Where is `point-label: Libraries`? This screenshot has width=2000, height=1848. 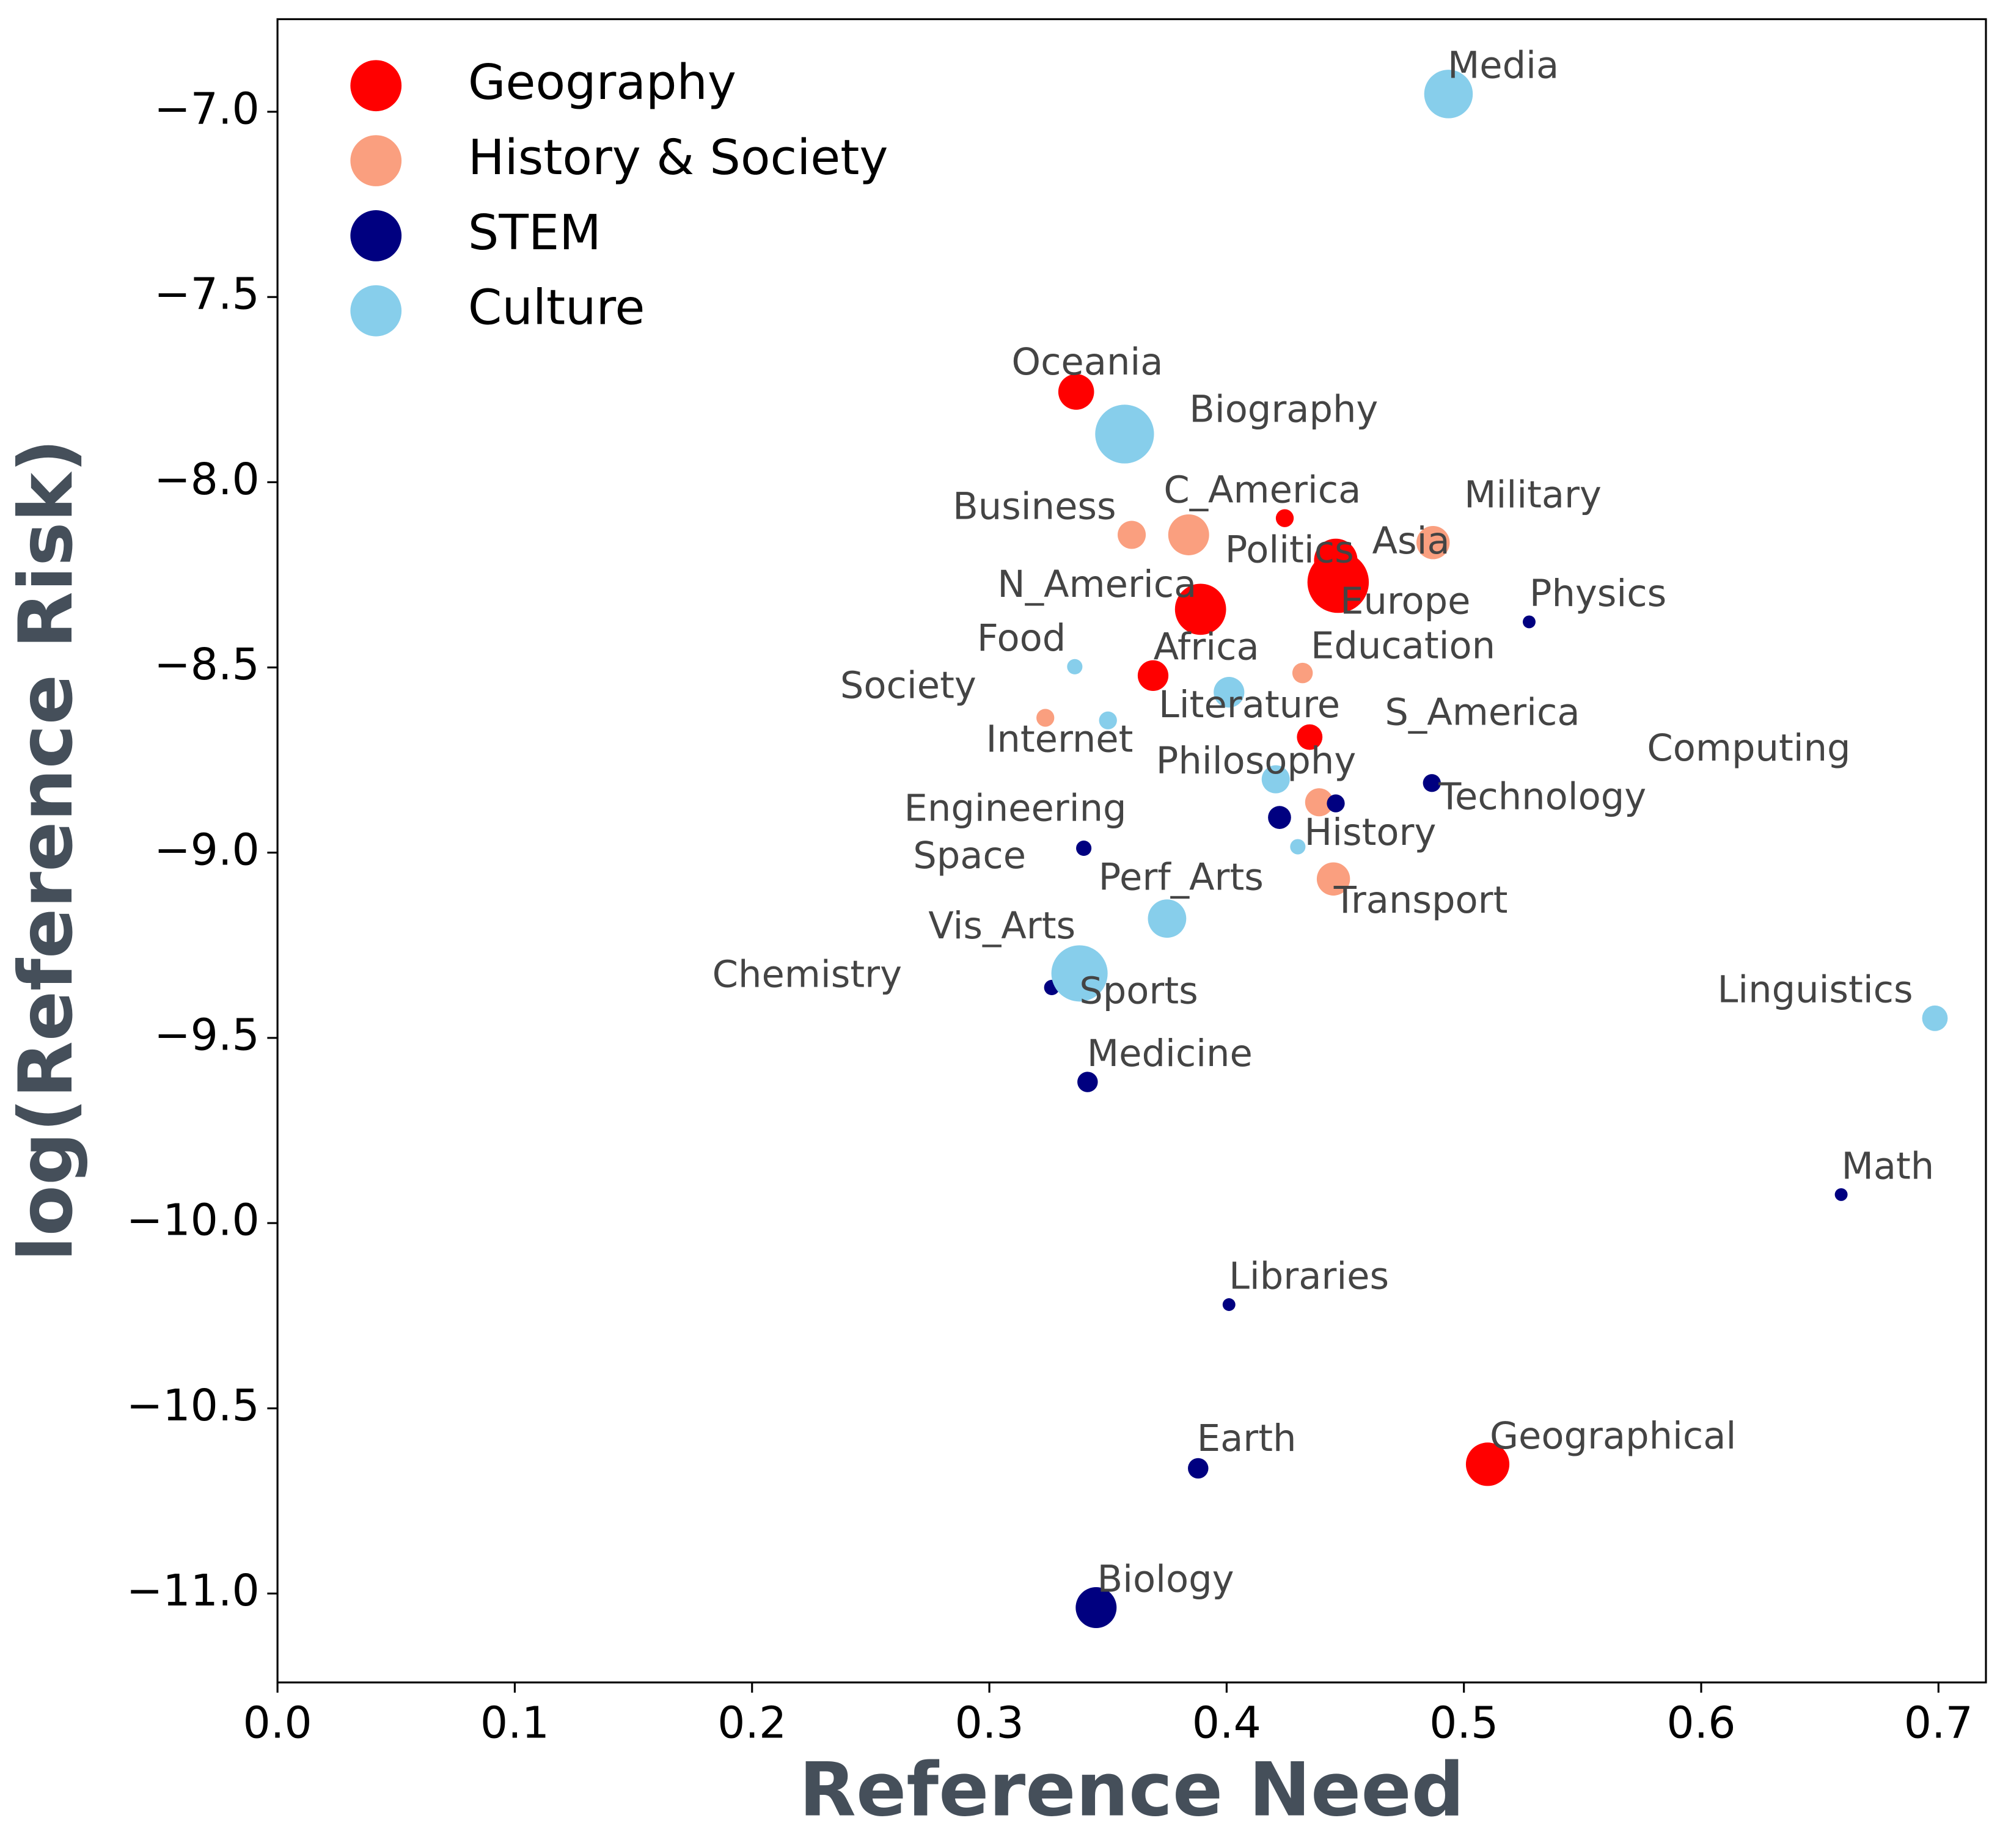 point-label: Libraries is located at coordinates (1309, 1276).